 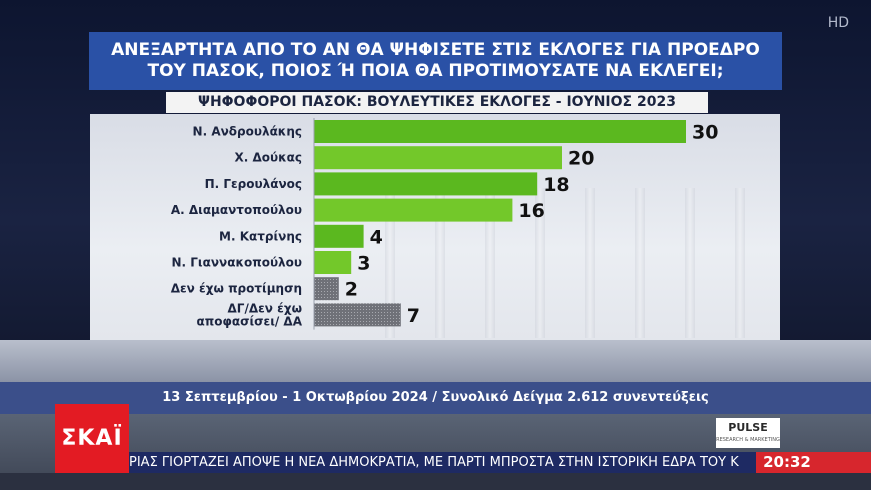 What do you see at coordinates (748, 440) in the screenshot?
I see `pulse-logo-subtext: RESEARCH & MARKETING` at bounding box center [748, 440].